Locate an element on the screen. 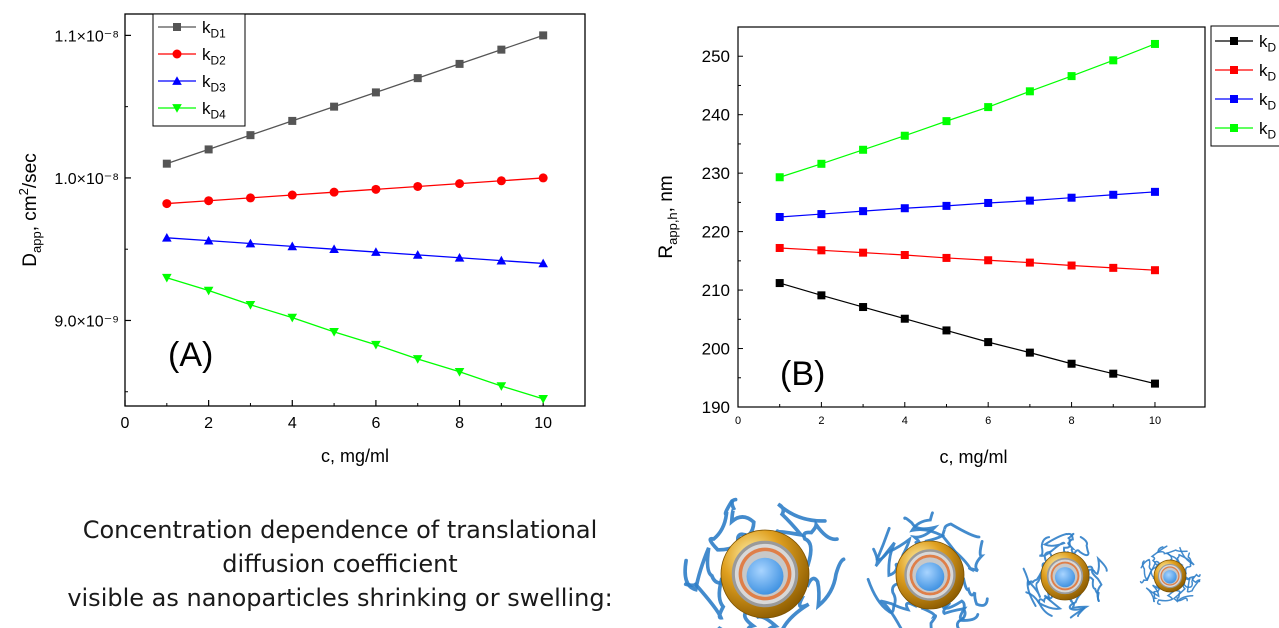  x-axis-label-a: c, mg/ml is located at coordinates (355, 456).